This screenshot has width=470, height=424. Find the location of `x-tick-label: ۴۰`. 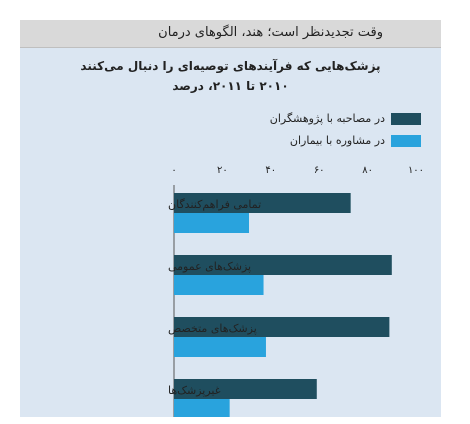

x-tick-label: ۴۰ is located at coordinates (270, 170).